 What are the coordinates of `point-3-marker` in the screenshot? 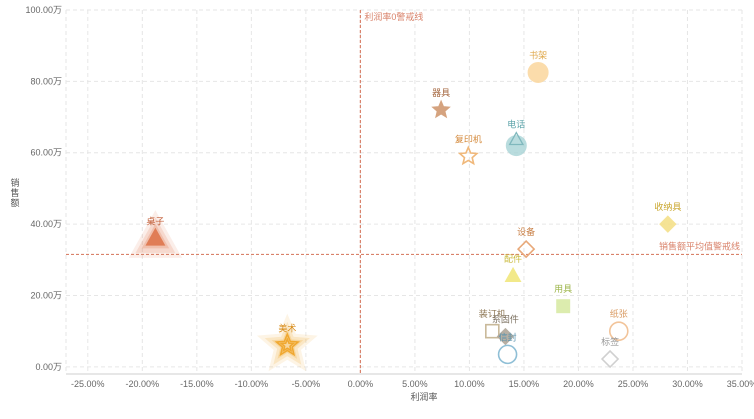 It's located at (468, 155).